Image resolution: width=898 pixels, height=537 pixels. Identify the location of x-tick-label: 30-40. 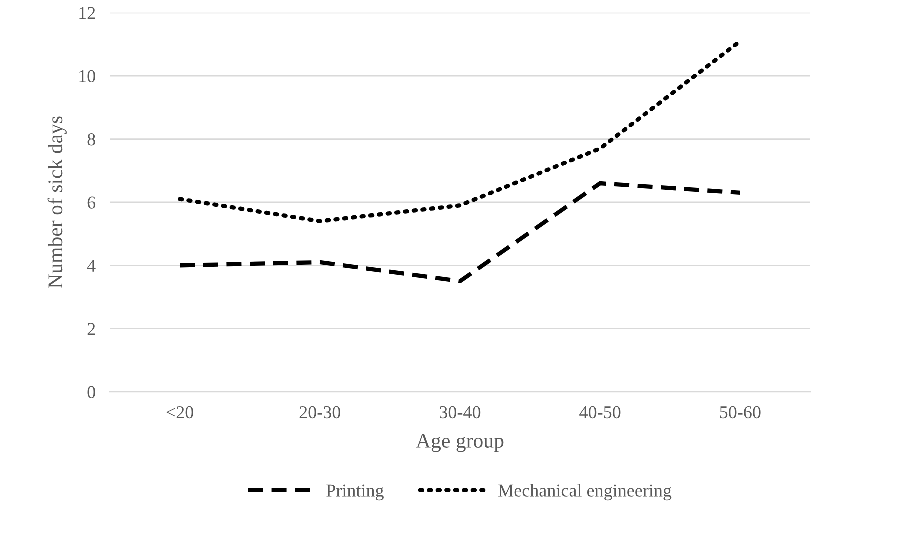
(460, 412).